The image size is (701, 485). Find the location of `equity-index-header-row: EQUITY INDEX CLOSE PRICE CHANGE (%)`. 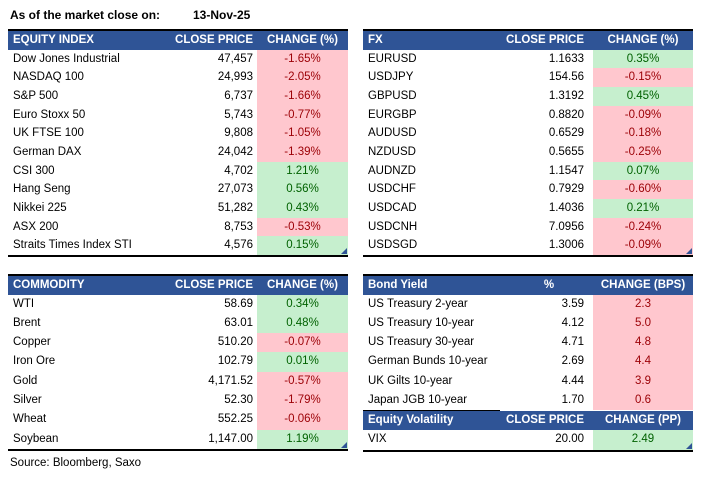

equity-index-header-row: EQUITY INDEX CLOSE PRICE CHANGE (%) is located at coordinates (178, 40).